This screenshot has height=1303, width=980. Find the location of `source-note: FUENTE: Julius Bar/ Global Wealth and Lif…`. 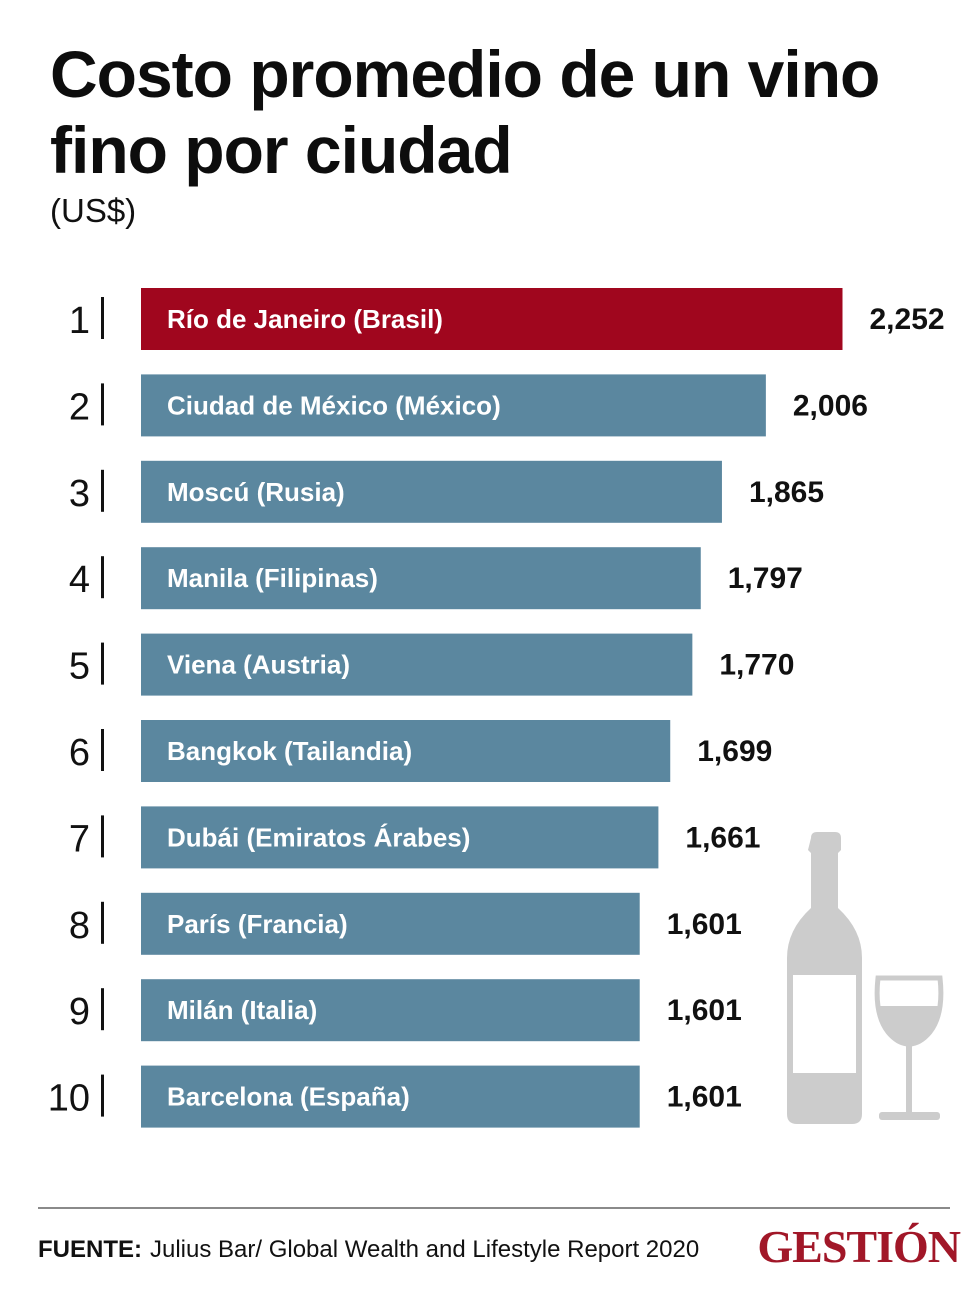

source-note: FUENTE: Julius Bar/ Global Wealth and Lif… is located at coordinates (368, 1250).